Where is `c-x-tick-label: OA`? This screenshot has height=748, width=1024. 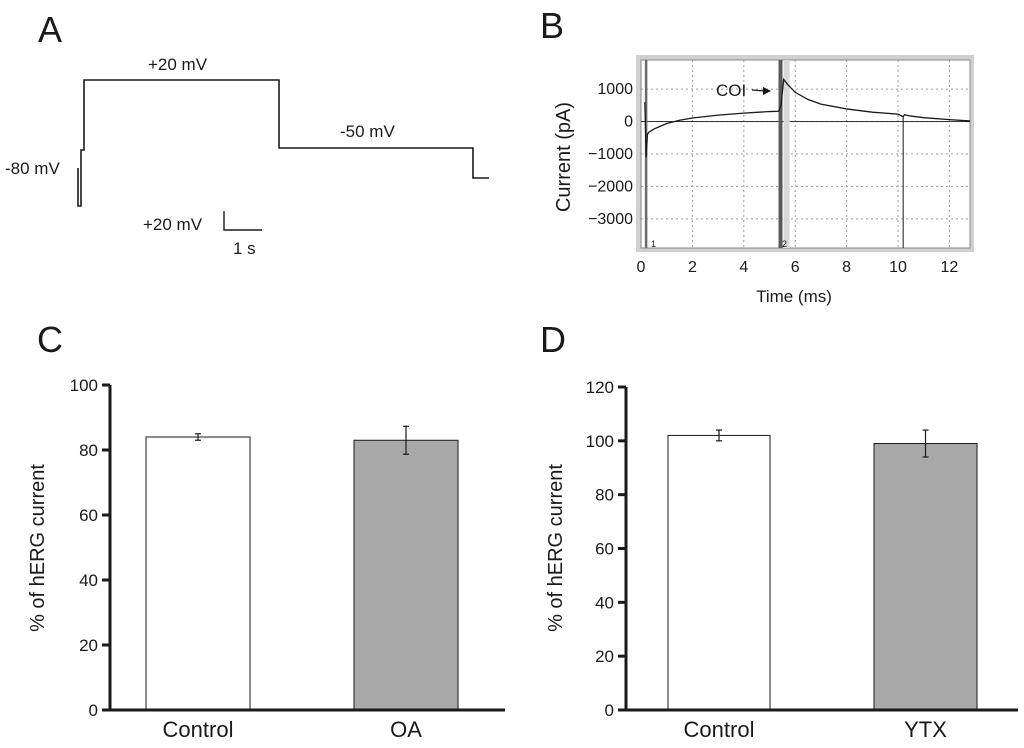 c-x-tick-label: OA is located at coordinates (406, 729).